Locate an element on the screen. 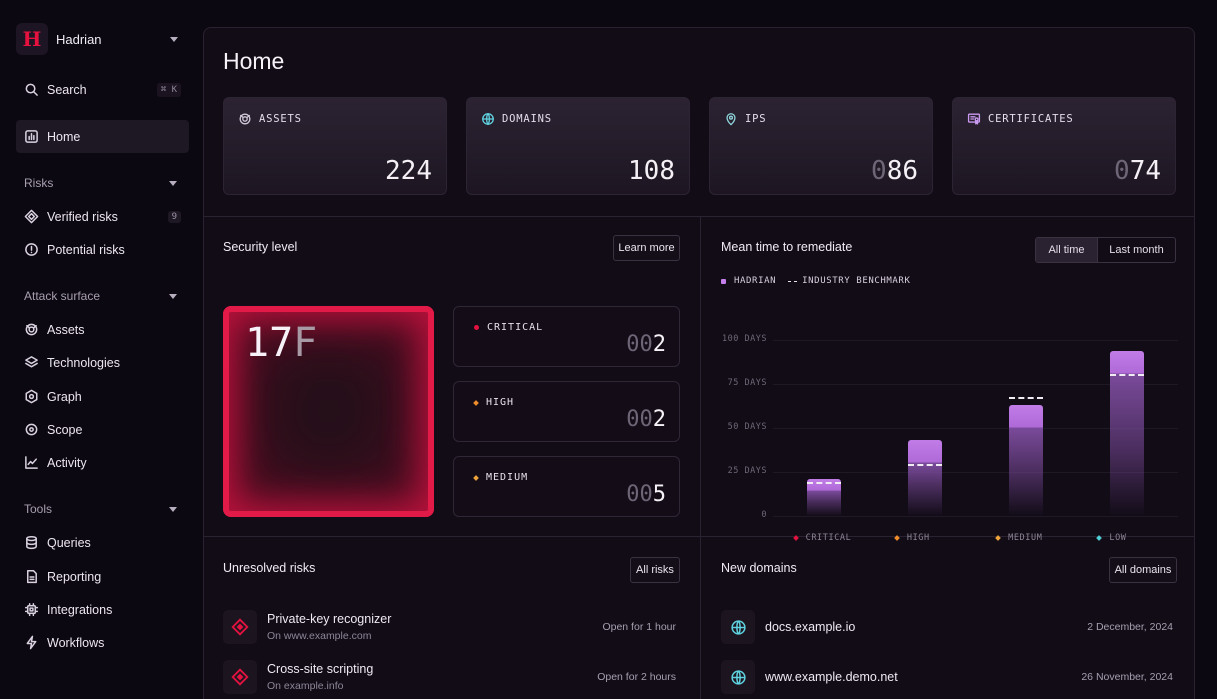 The height and width of the screenshot is (699, 1217). stat-label: ASSETS is located at coordinates (280, 119).